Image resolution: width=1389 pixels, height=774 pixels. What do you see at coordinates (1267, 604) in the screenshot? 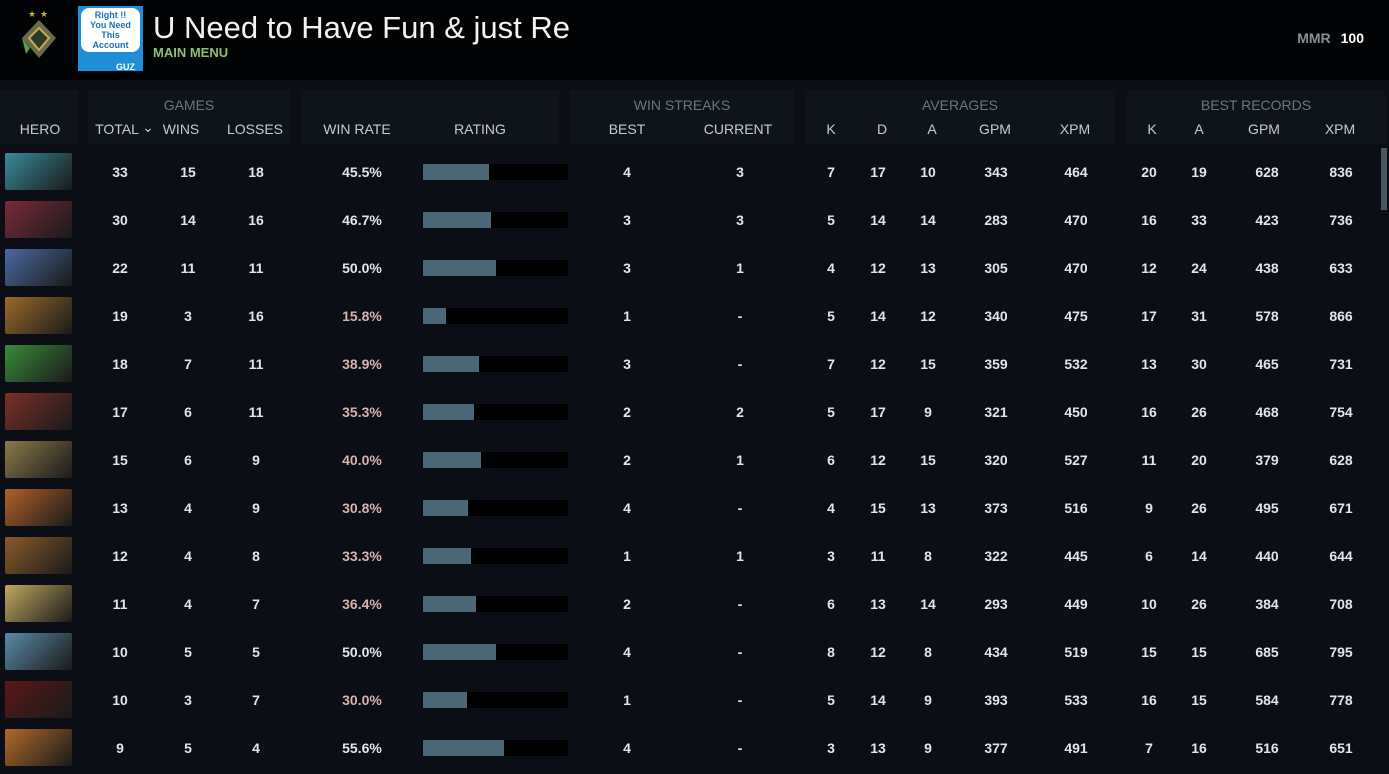
I see `cell-bgpm: 384` at bounding box center [1267, 604].